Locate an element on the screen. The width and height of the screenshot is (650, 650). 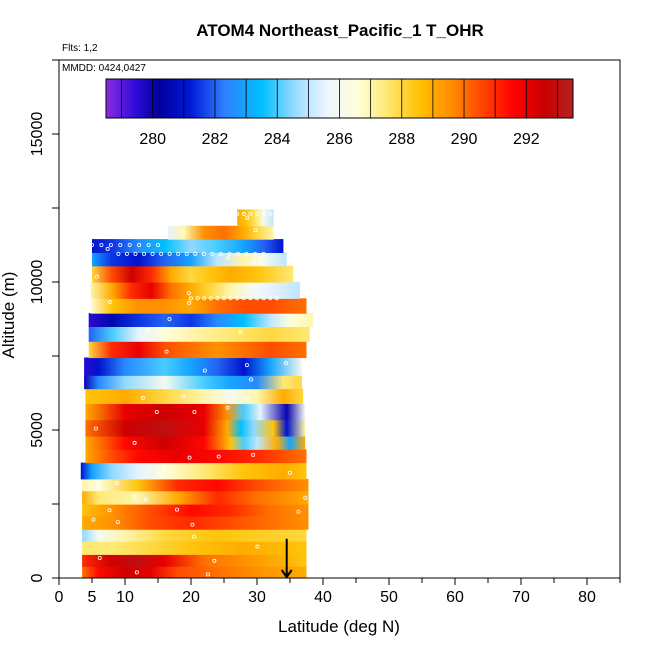
colorbar-frame is located at coordinates (339, 98).